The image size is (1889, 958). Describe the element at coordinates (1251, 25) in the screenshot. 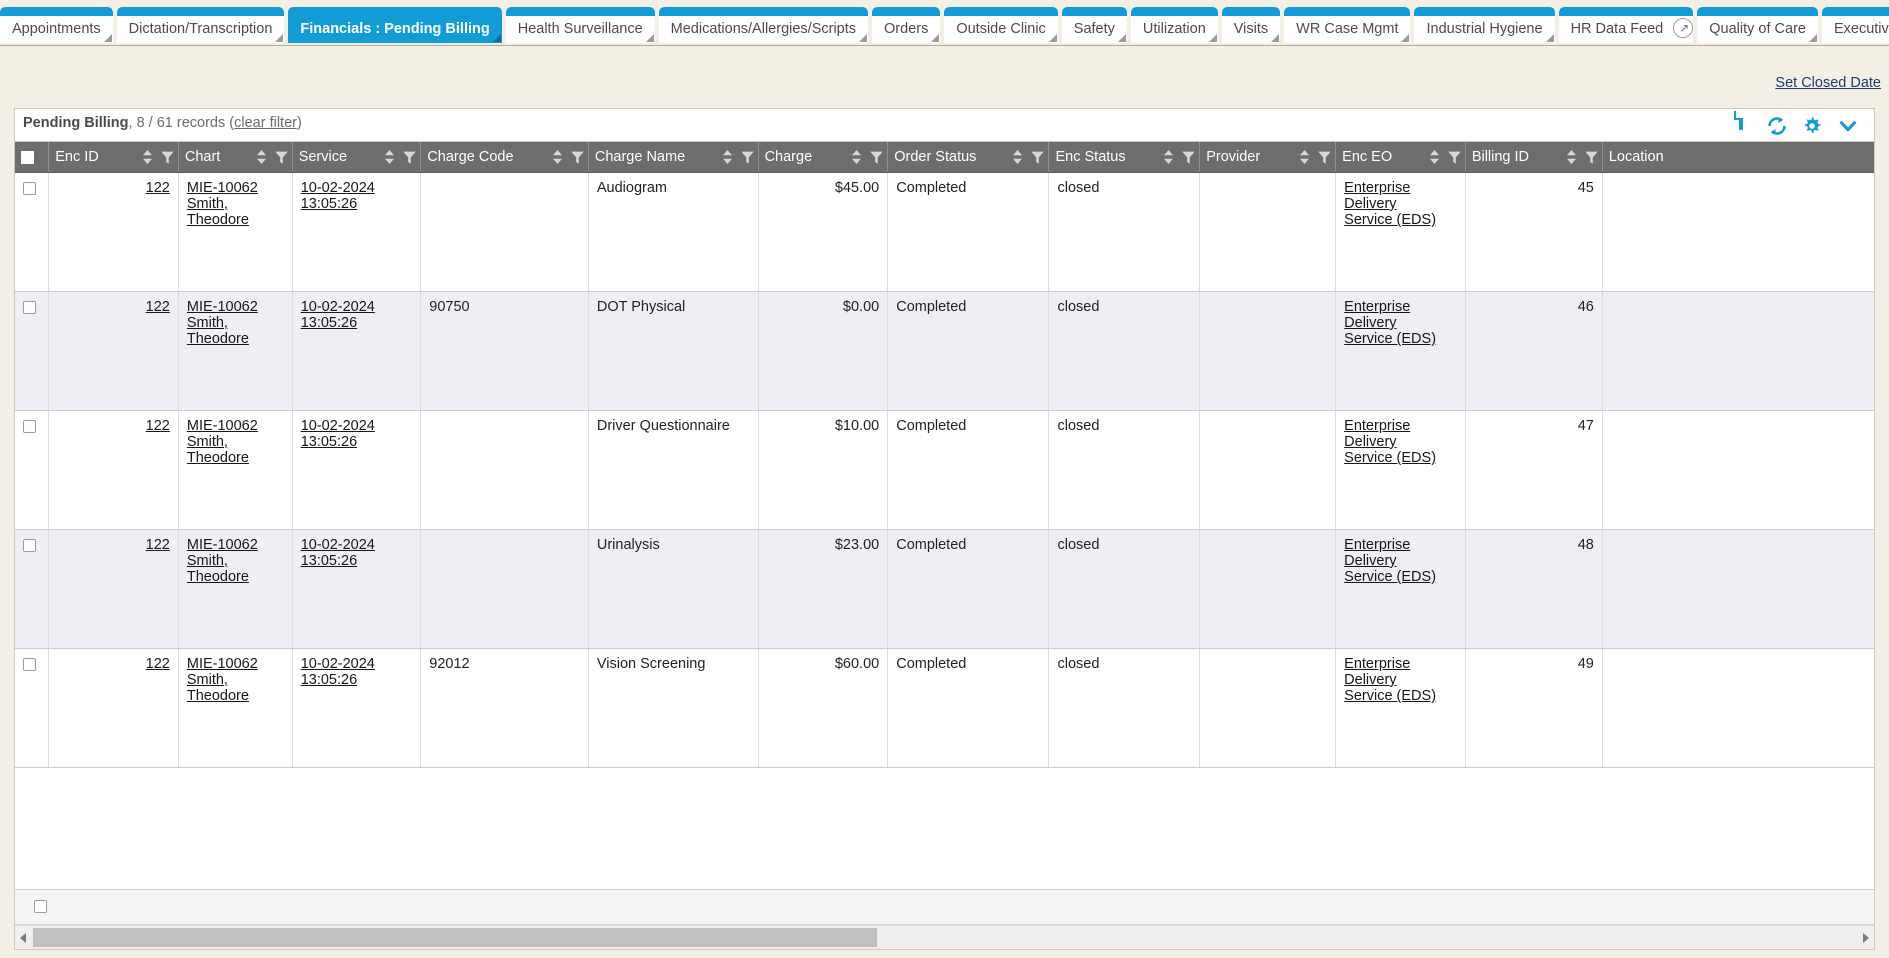

I see `tab-visits: Visits` at that location.